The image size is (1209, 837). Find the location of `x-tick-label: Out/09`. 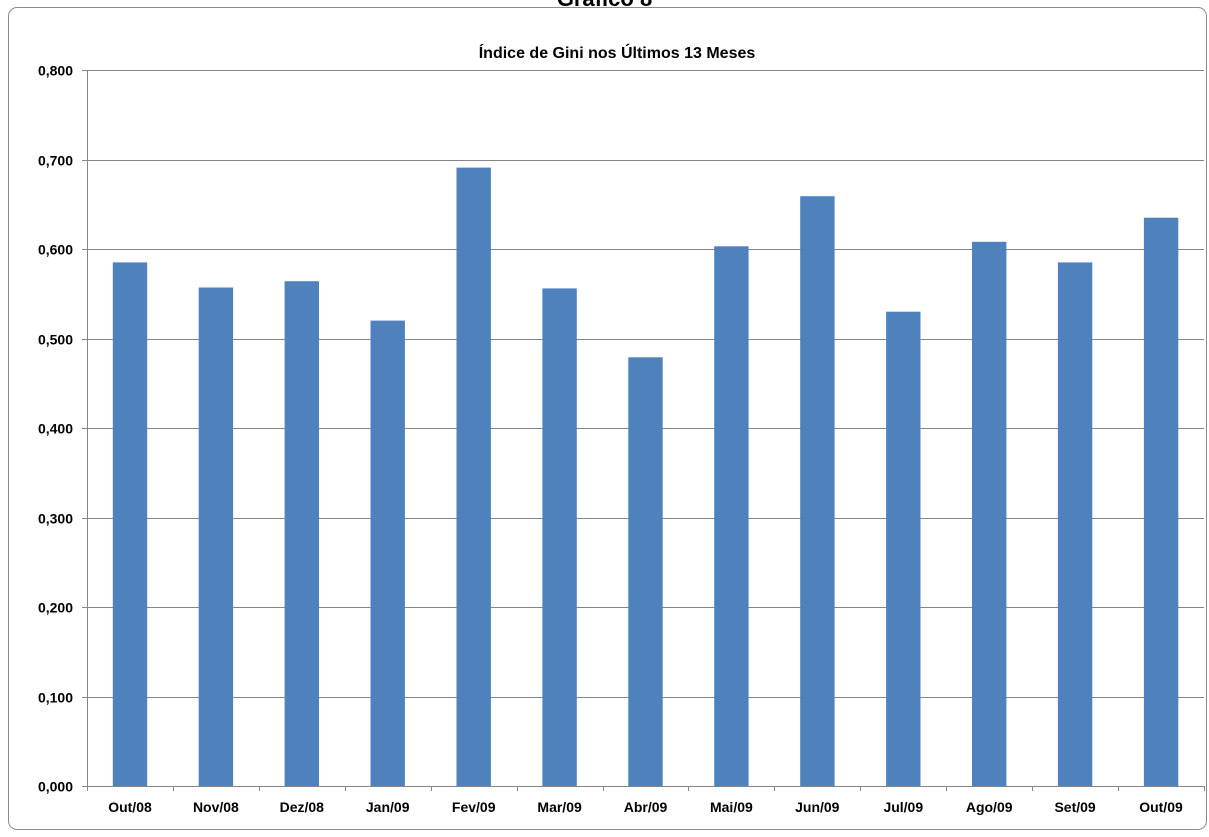

x-tick-label: Out/09 is located at coordinates (1161, 807).